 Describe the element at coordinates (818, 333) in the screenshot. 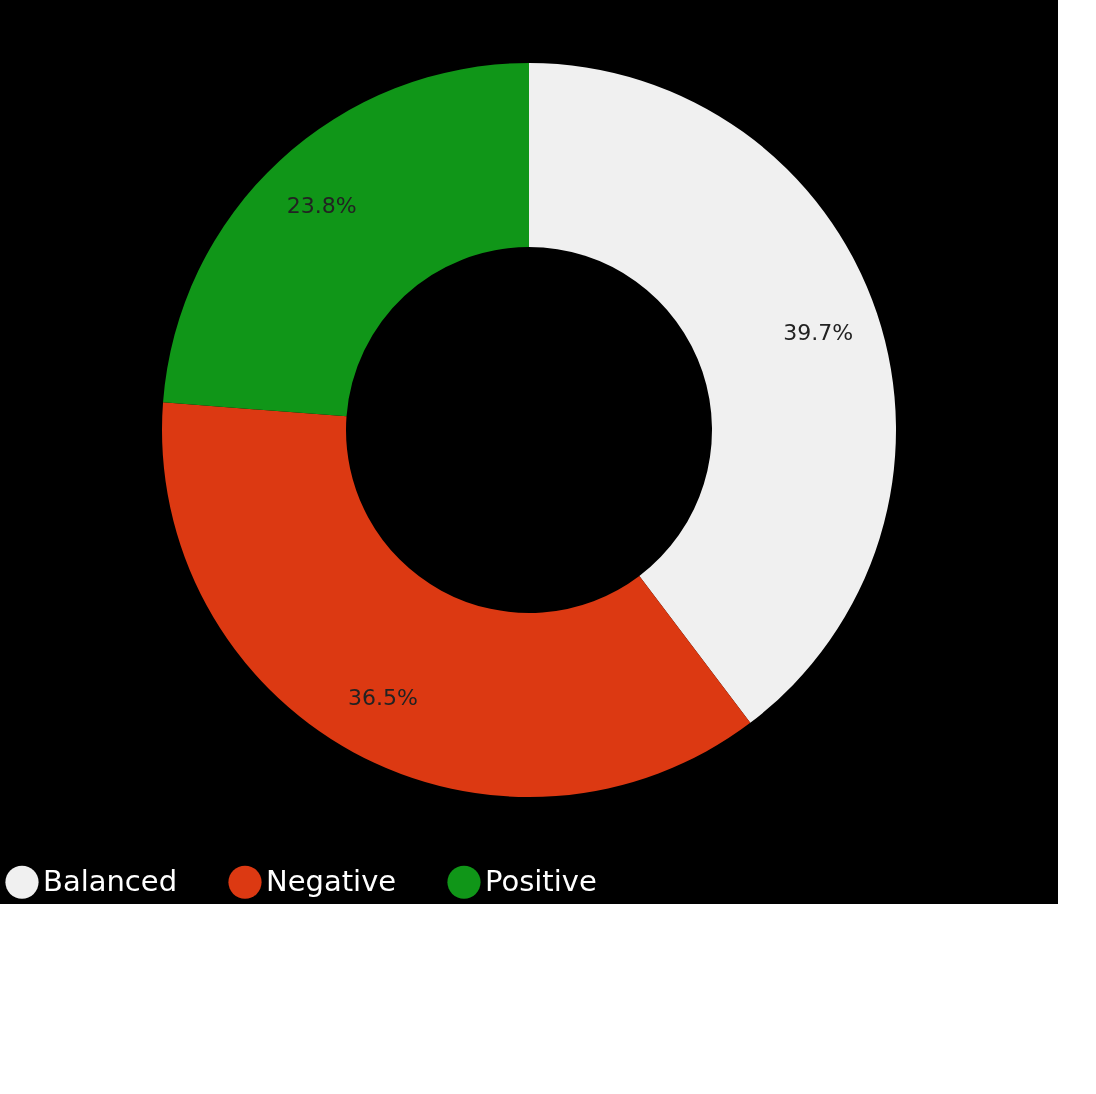

I see `data-label: 39.7%` at that location.